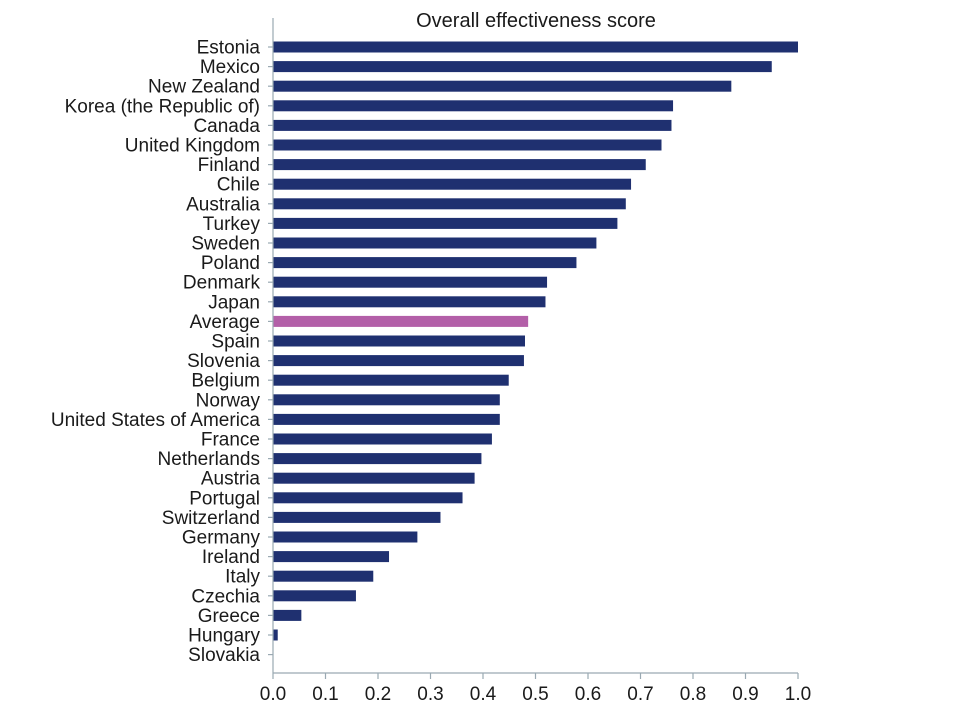 The image size is (968, 727). What do you see at coordinates (223, 361) in the screenshot?
I see `category-label-slovenia: Slovenia` at bounding box center [223, 361].